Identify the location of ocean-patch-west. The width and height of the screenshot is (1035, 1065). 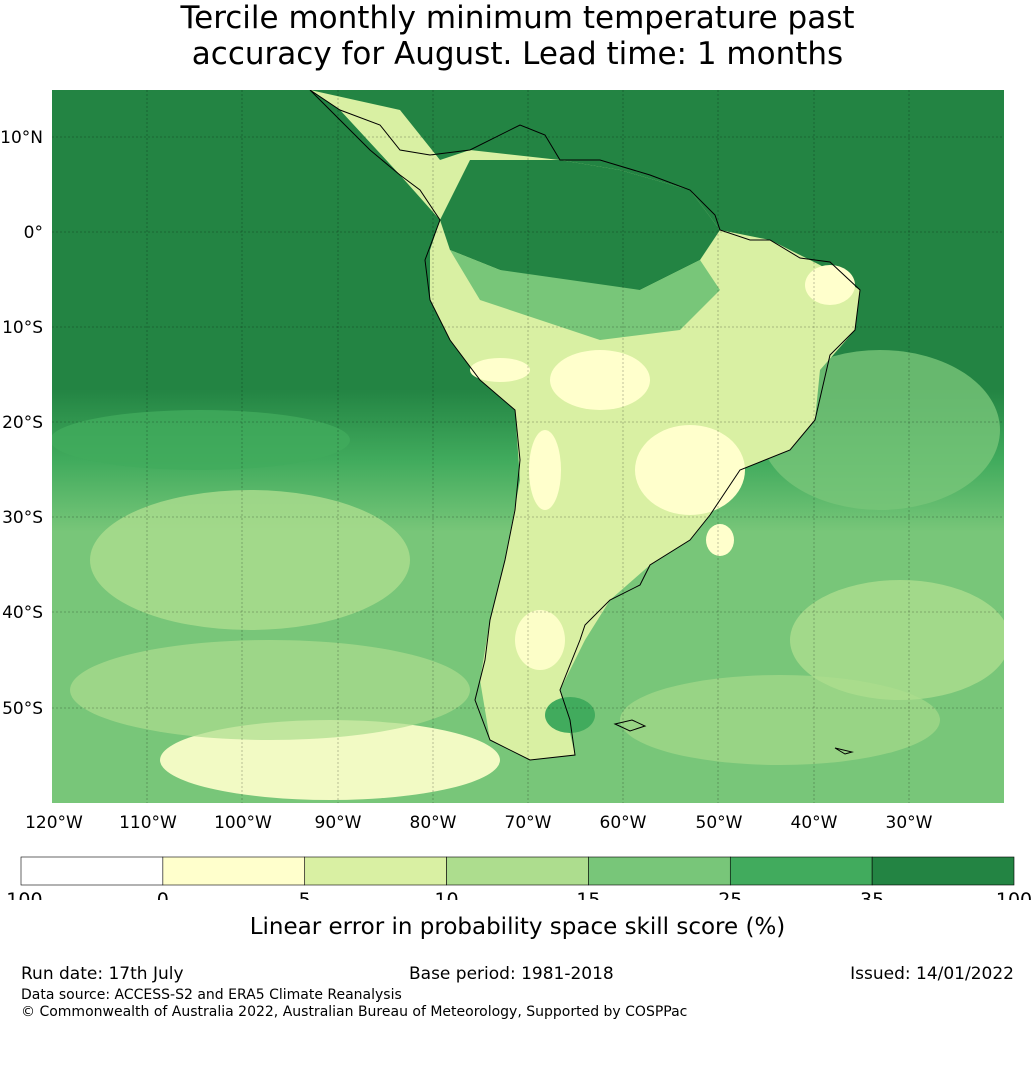
(250, 560).